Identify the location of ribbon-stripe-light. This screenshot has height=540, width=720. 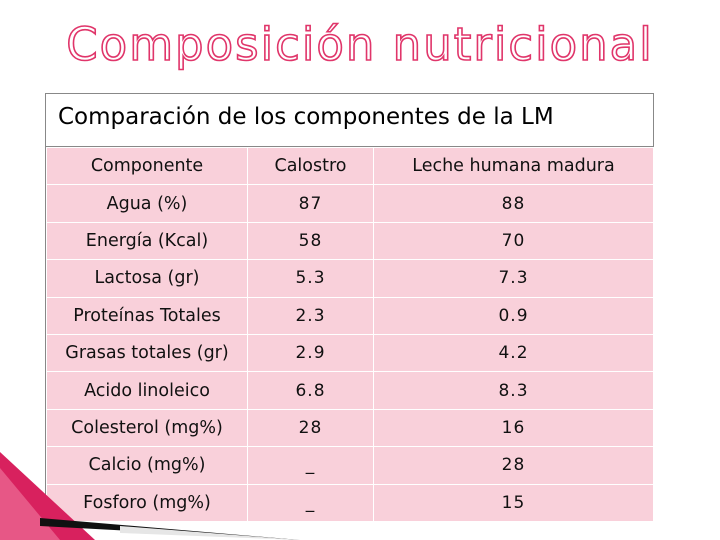
(210, 533).